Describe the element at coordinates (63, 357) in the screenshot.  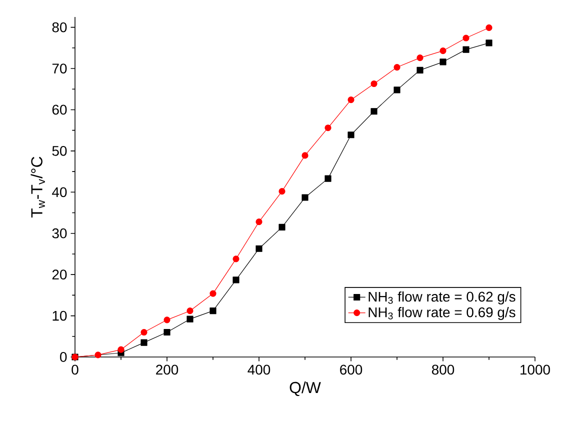
I see `y-tick-label: 0` at that location.